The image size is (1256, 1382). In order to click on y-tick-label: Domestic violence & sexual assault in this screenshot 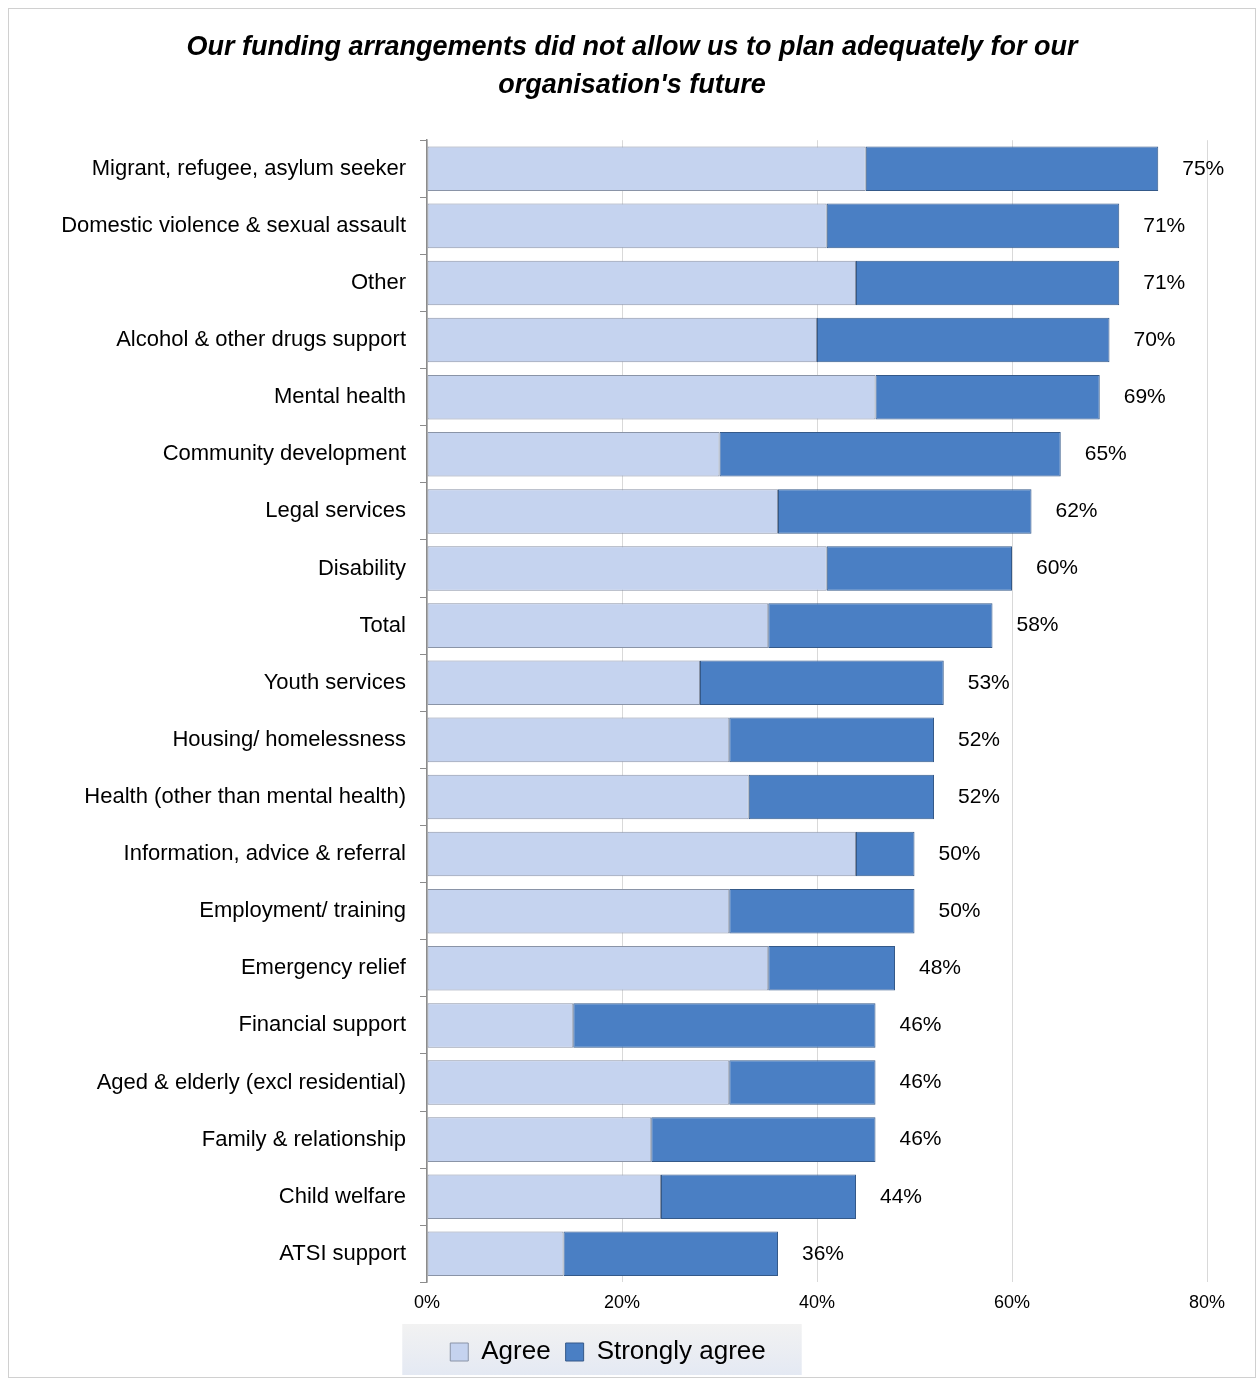, I will do `click(233, 224)`.